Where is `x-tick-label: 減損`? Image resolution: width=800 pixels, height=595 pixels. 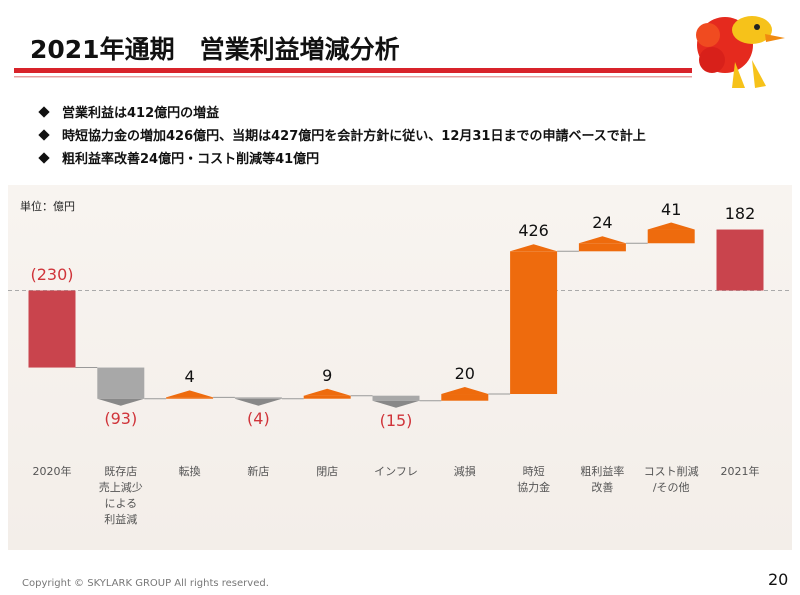
x-tick-label: 減損 is located at coordinates (464, 471).